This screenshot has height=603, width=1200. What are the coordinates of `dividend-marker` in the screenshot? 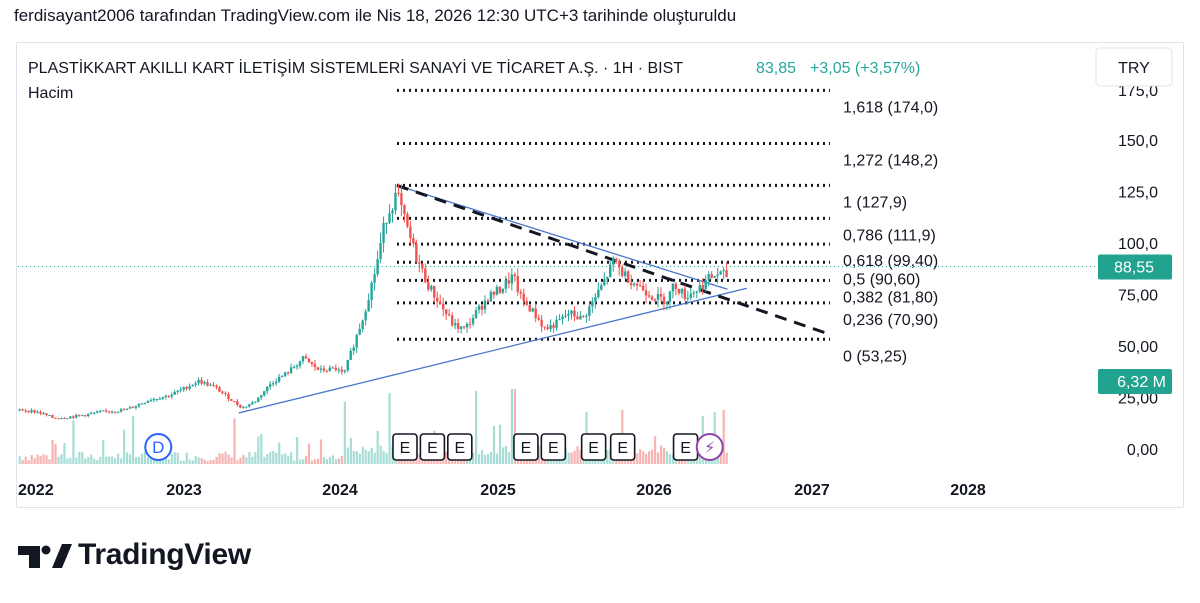 It's located at (158, 447).